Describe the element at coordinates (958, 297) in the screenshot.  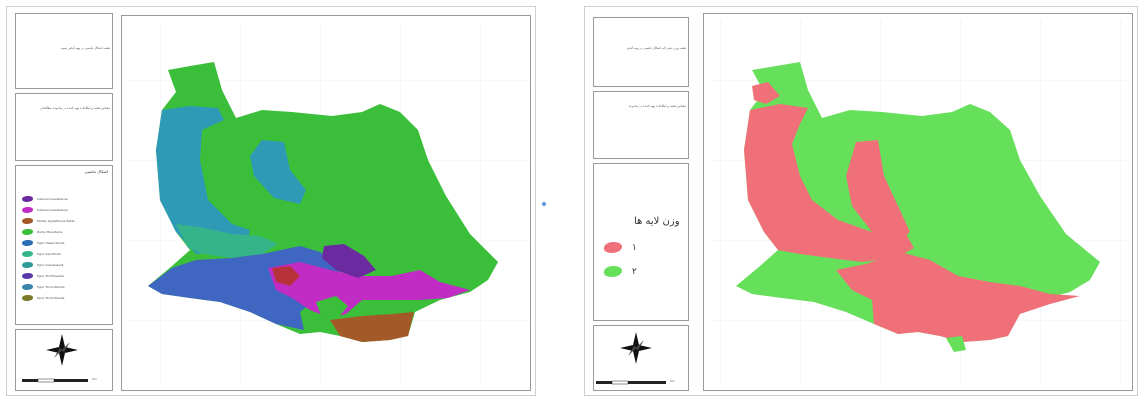
I see `right-region-weight-1-south` at that location.